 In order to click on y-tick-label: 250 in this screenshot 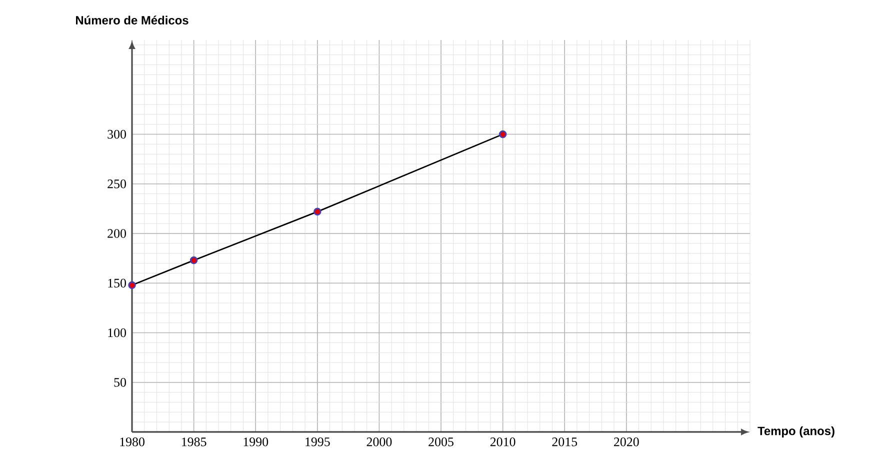, I will do `click(117, 184)`.